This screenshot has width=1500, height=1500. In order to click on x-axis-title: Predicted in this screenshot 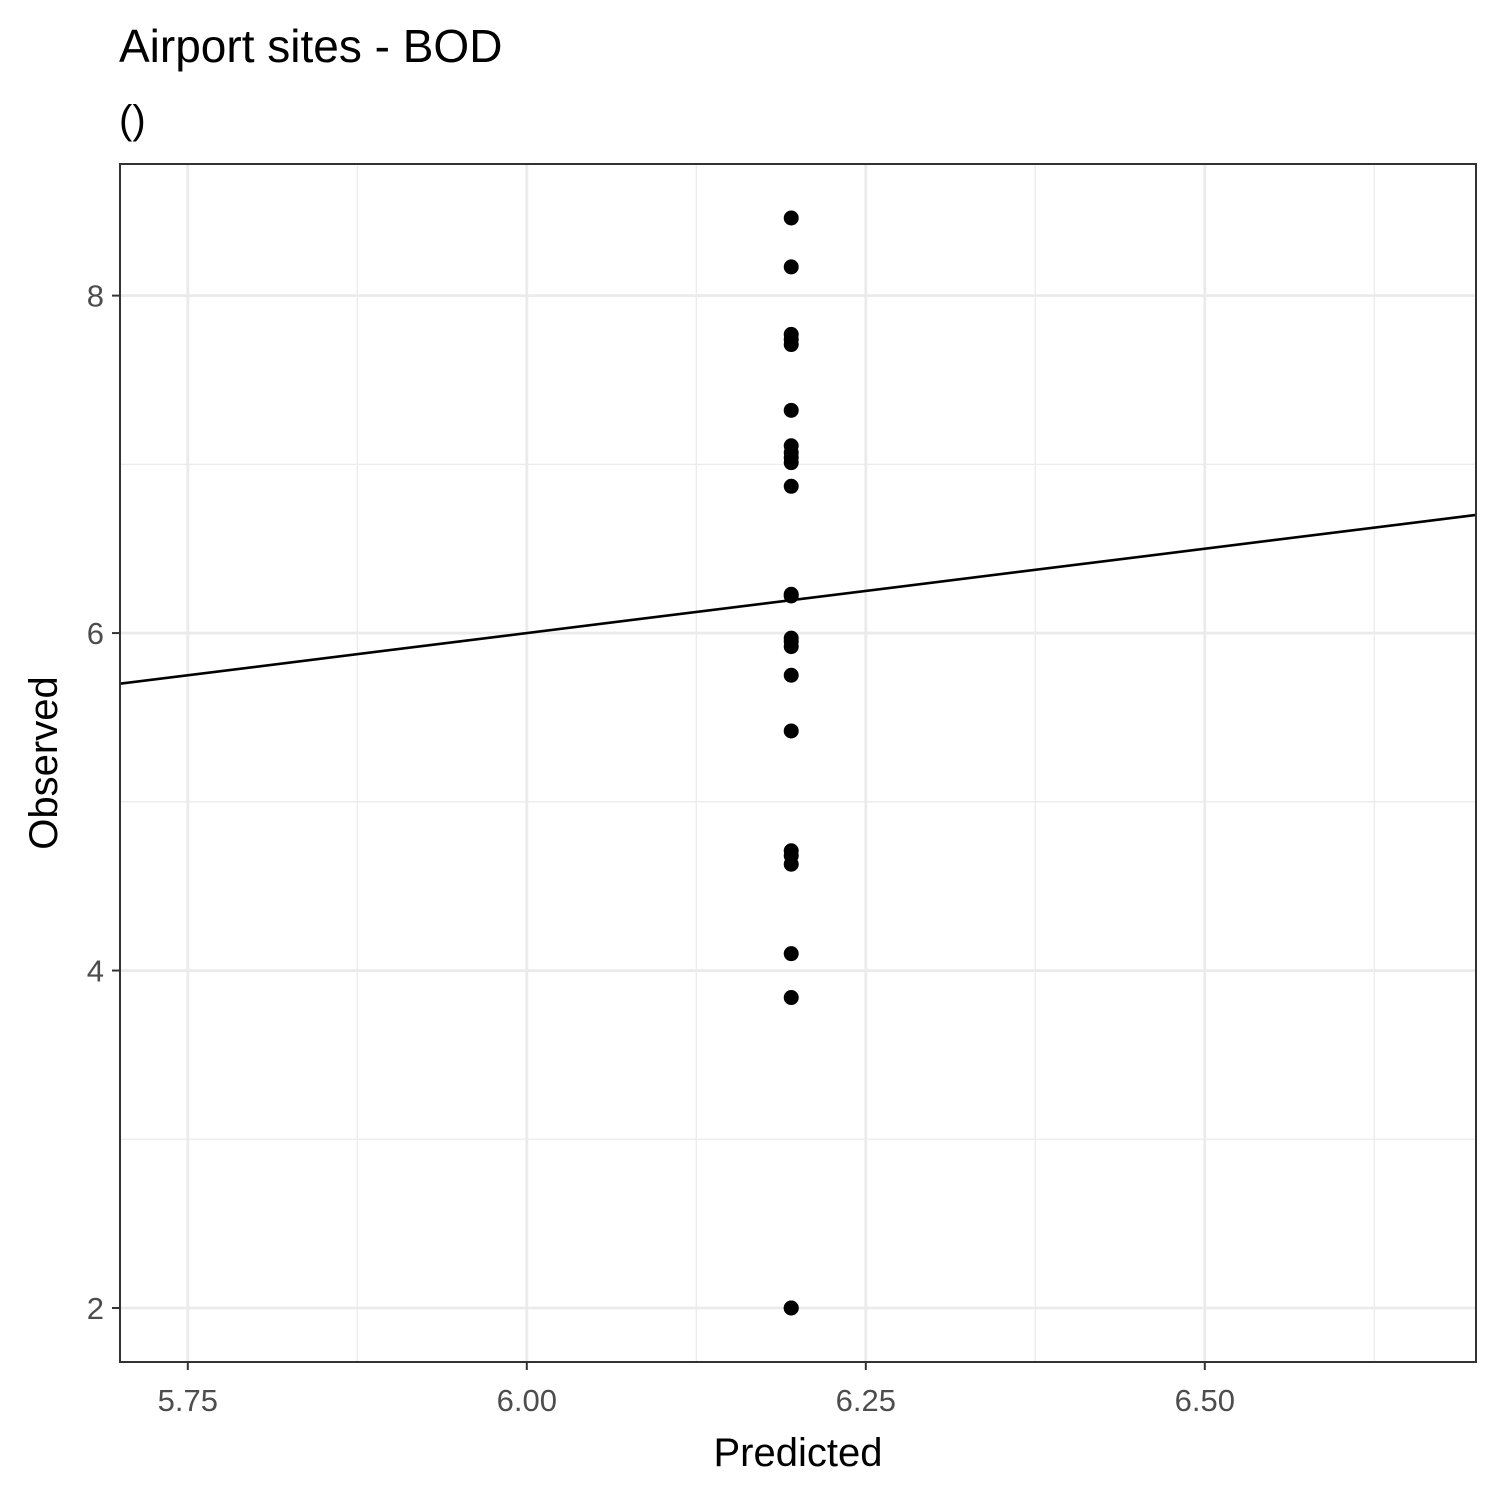, I will do `click(798, 1453)`.